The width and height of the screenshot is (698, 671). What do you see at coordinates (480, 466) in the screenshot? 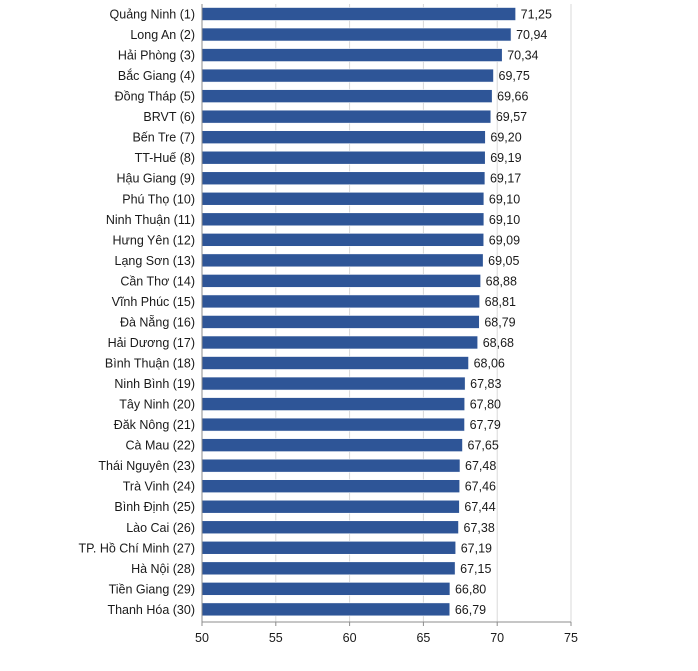
I see `value-label: 67,48` at bounding box center [480, 466].